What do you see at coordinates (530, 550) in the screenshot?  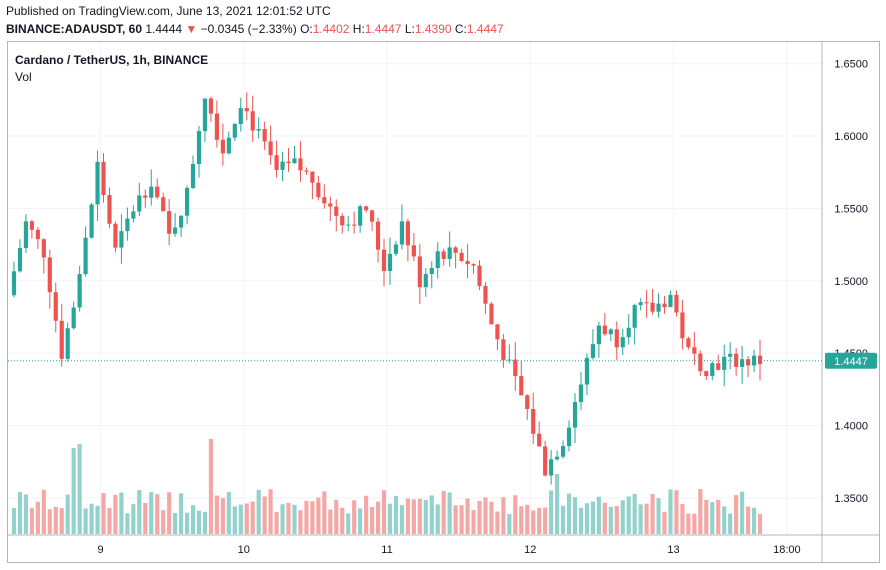 I see `x-tick-label: 12` at bounding box center [530, 550].